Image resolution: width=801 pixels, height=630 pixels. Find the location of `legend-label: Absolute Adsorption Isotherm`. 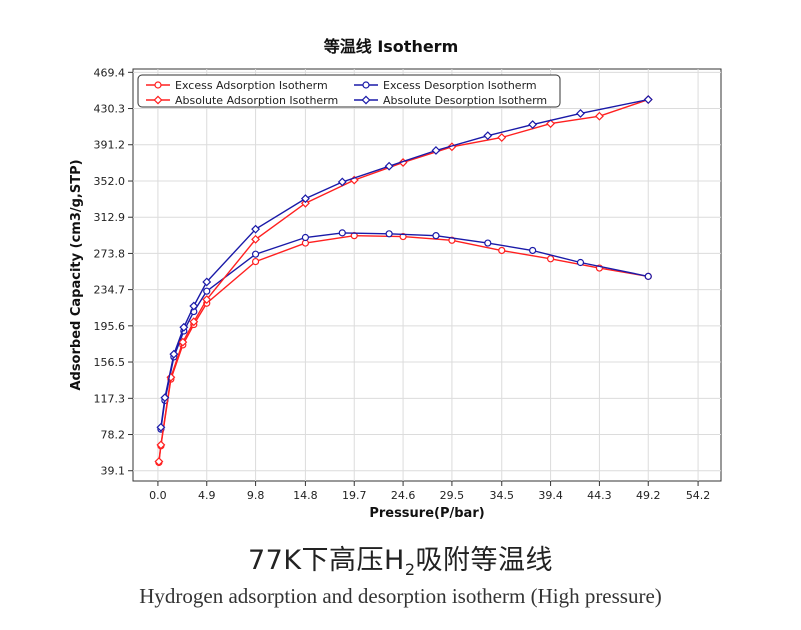

legend-label: Absolute Adsorption Isotherm is located at coordinates (256, 100).